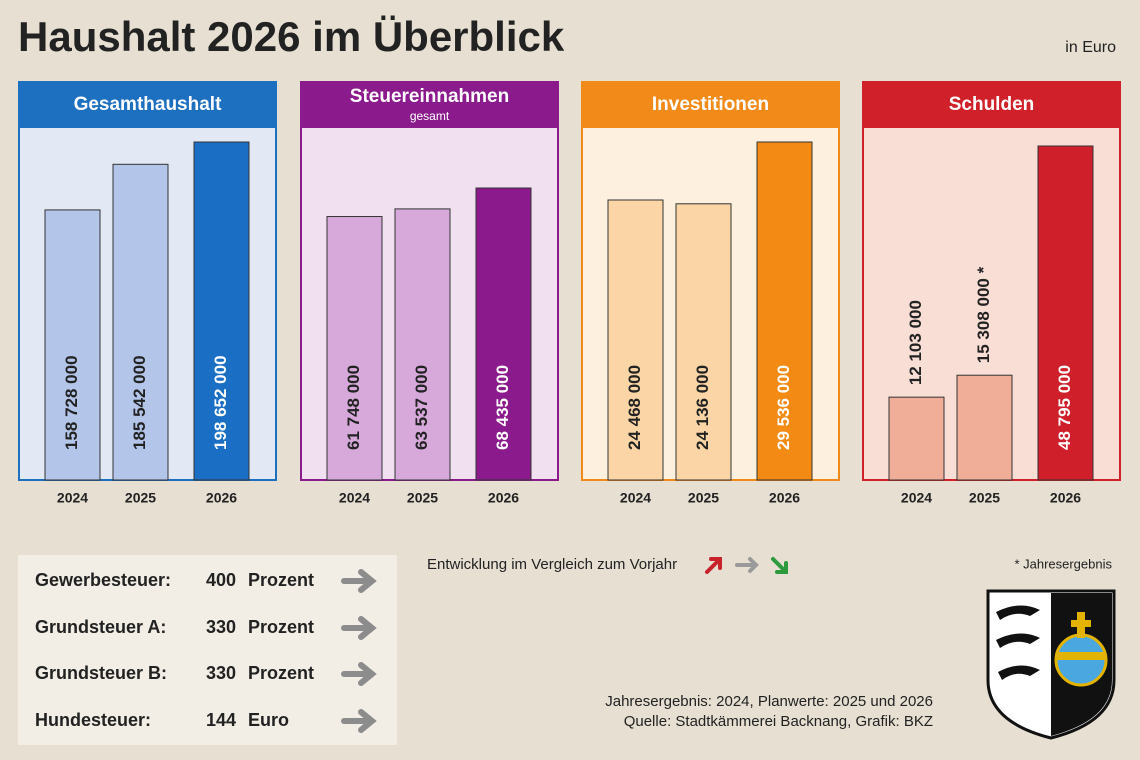 The image size is (1140, 760). What do you see at coordinates (1090, 47) in the screenshot?
I see `unit-note: in Euro` at bounding box center [1090, 47].